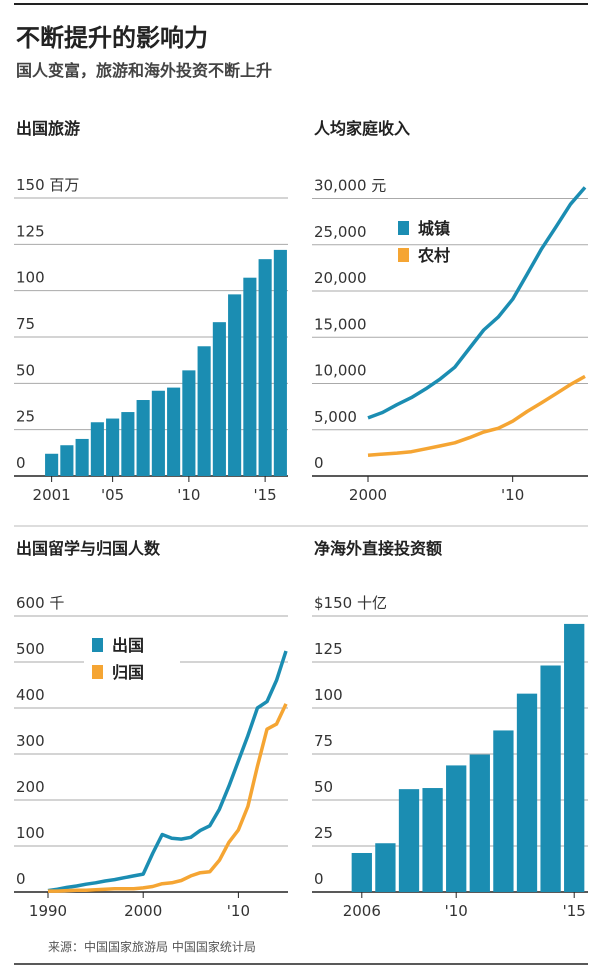  Describe the element at coordinates (128, 672) in the screenshot. I see `legend-label: 归国` at that location.